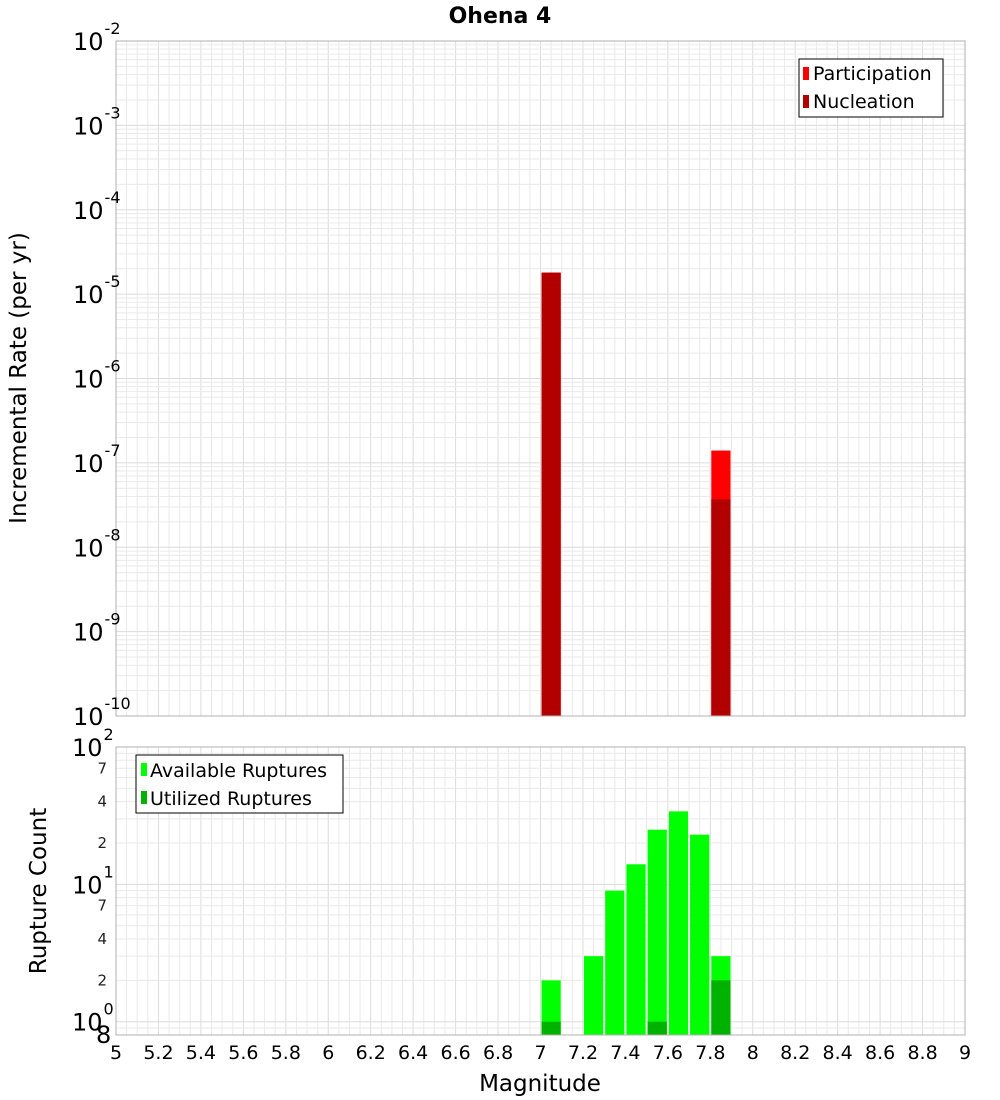 The height and width of the screenshot is (1100, 1000). Describe the element at coordinates (97, 628) in the screenshot. I see `rate-y-tick-label: 10⁻⁹` at that location.